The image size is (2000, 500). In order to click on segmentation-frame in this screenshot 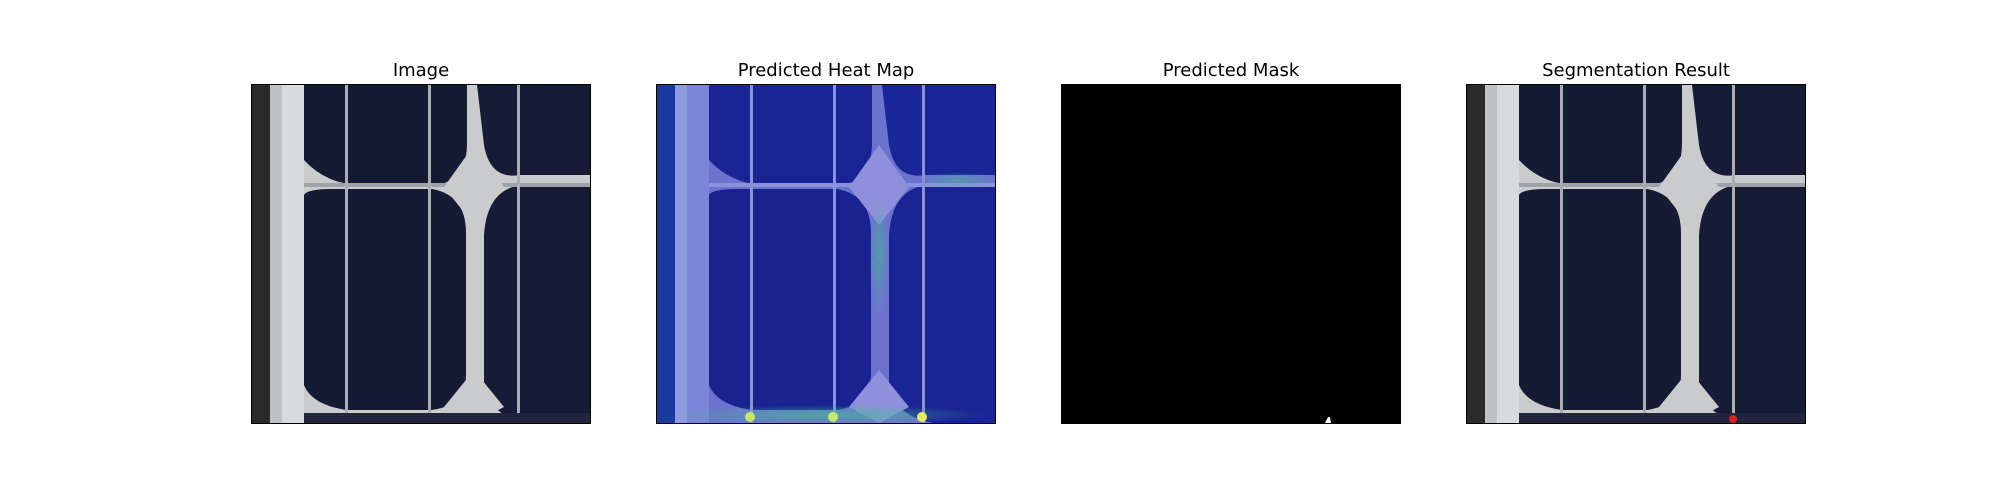, I will do `click(1636, 254)`.